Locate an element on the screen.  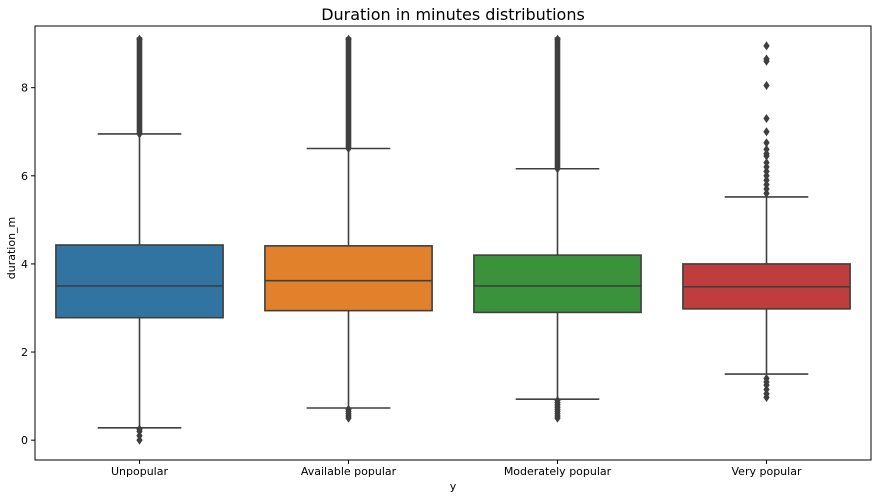
x-tick-label: Very popular is located at coordinates (767, 471).